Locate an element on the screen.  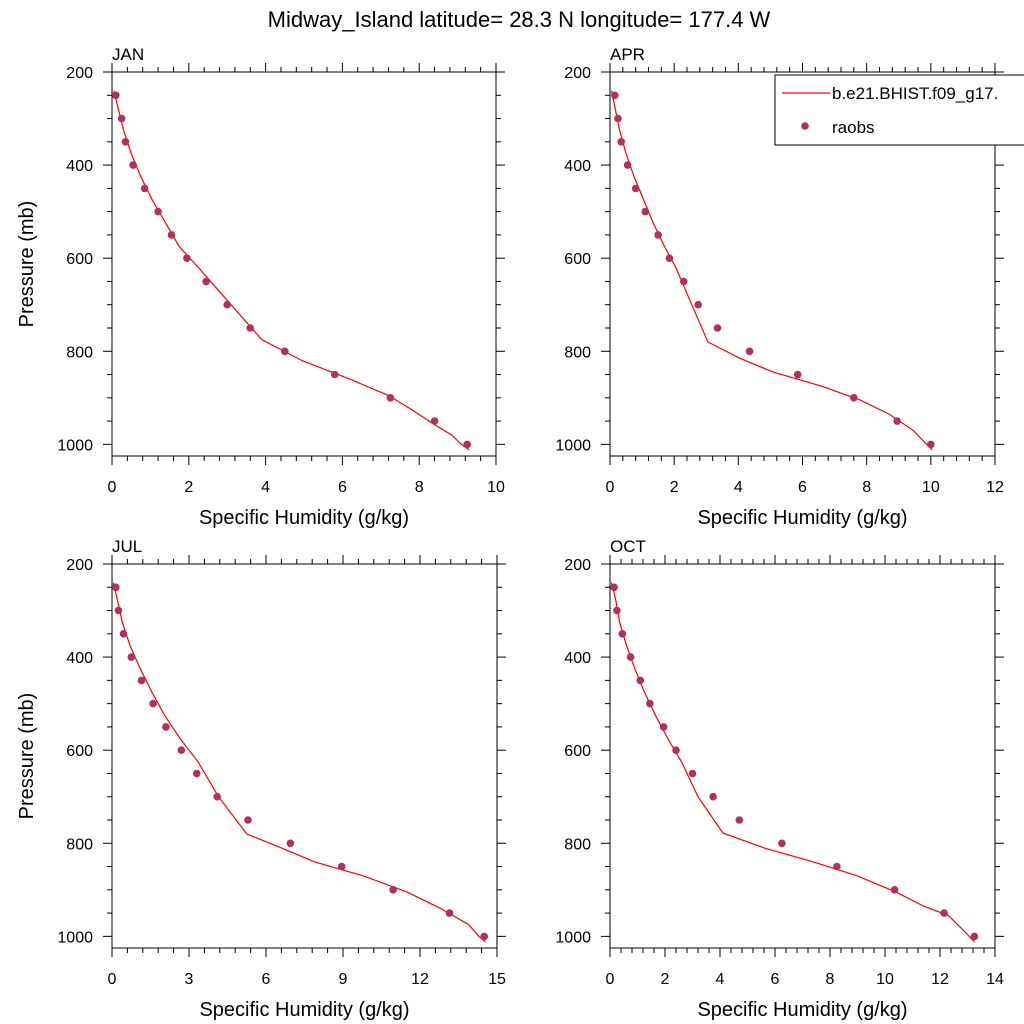
x-tick-label: 15 is located at coordinates (497, 979).